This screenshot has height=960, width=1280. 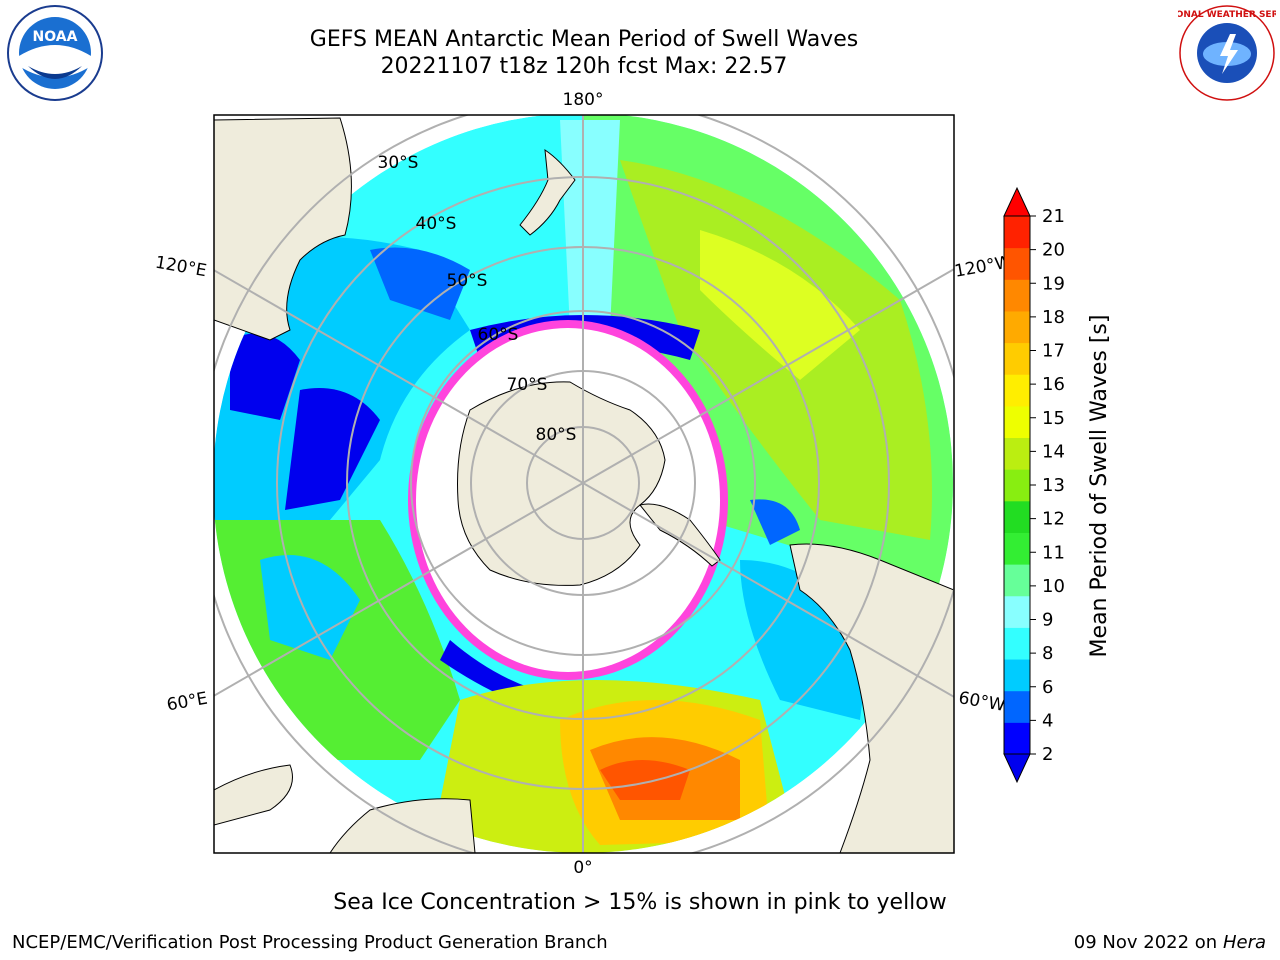 What do you see at coordinates (398, 163) in the screenshot?
I see `lat-label-30s: 30°S` at bounding box center [398, 163].